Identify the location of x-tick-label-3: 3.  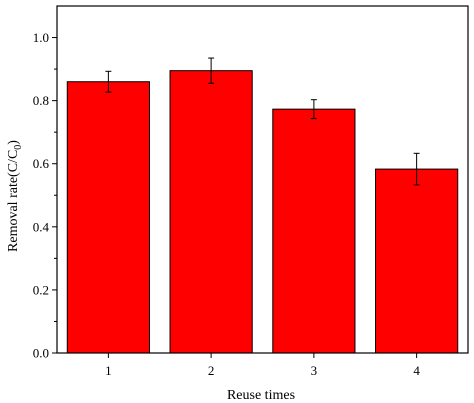
(314, 370).